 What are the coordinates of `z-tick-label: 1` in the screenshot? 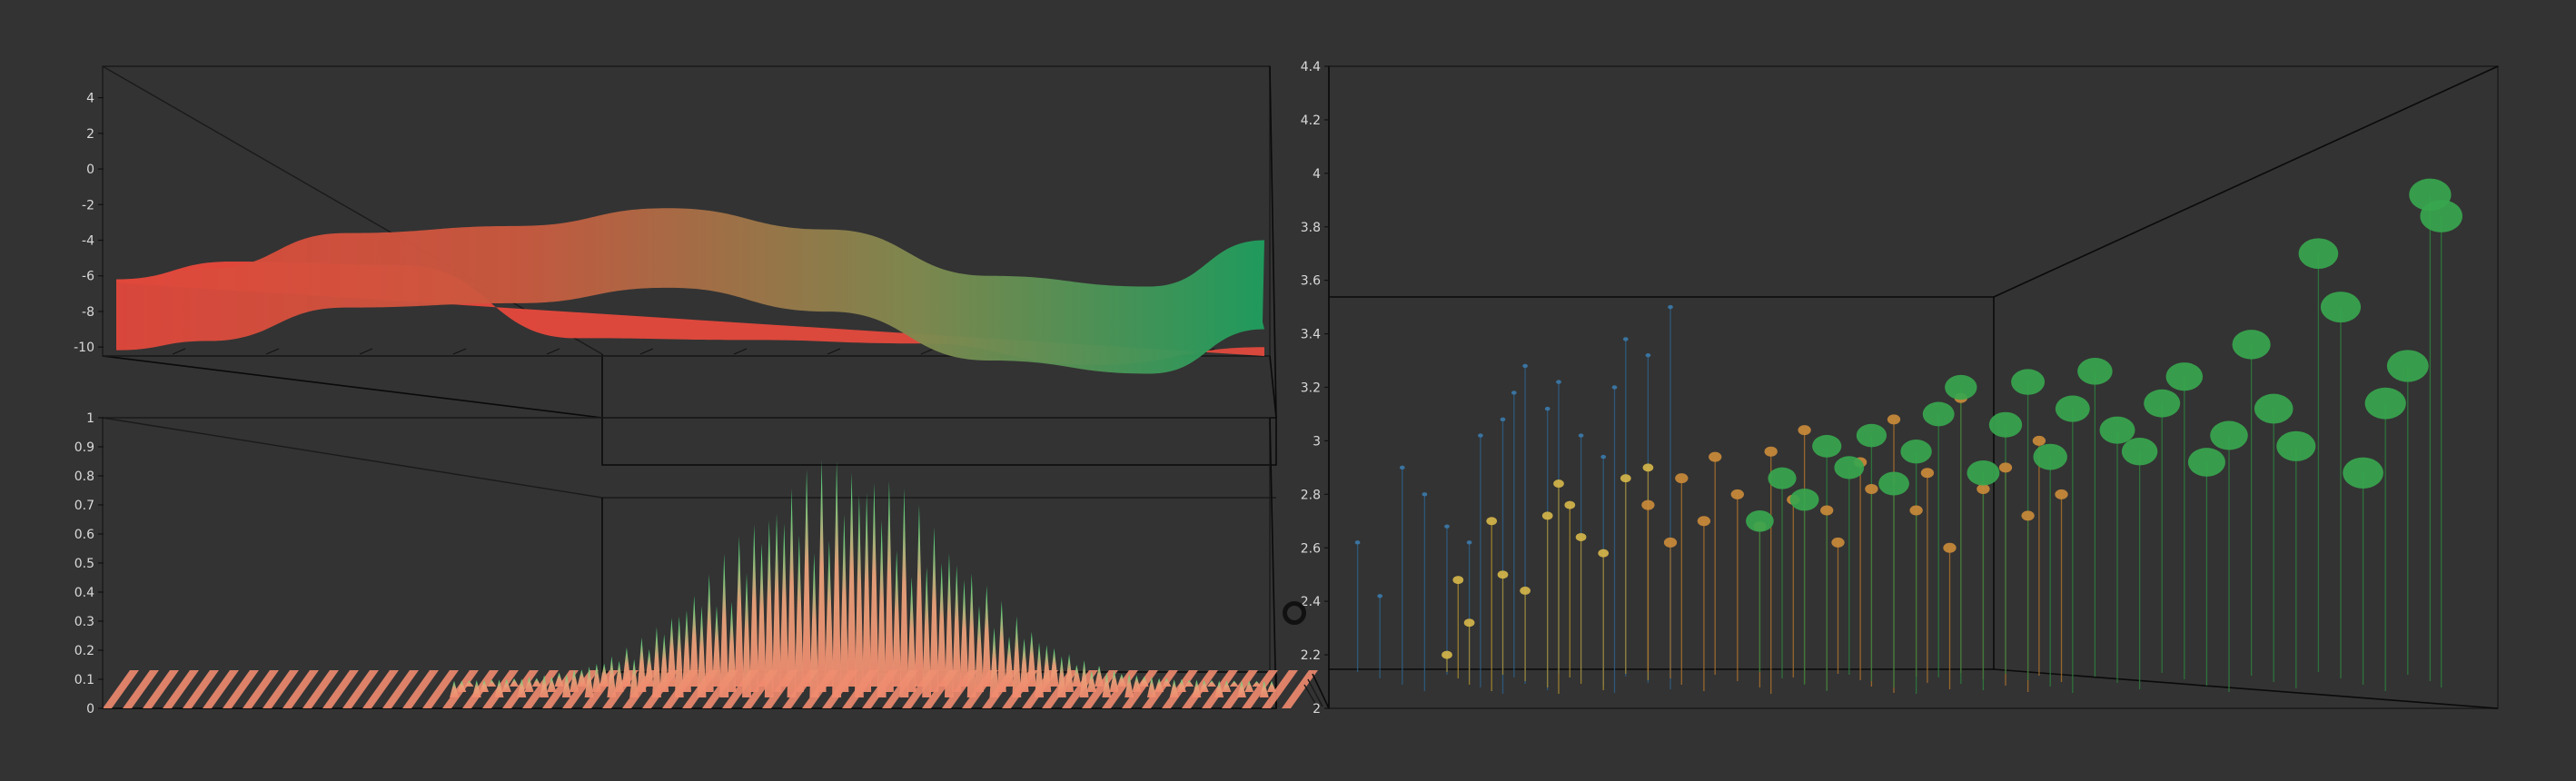 It's located at (90, 418).